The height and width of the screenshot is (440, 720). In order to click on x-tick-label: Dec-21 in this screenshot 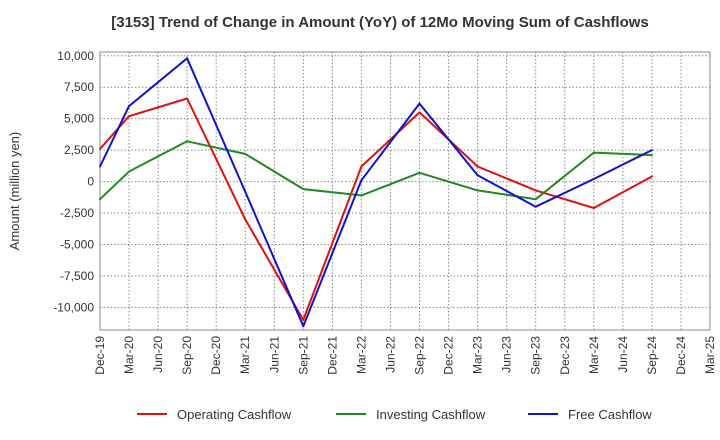, I will do `click(332, 355)`.